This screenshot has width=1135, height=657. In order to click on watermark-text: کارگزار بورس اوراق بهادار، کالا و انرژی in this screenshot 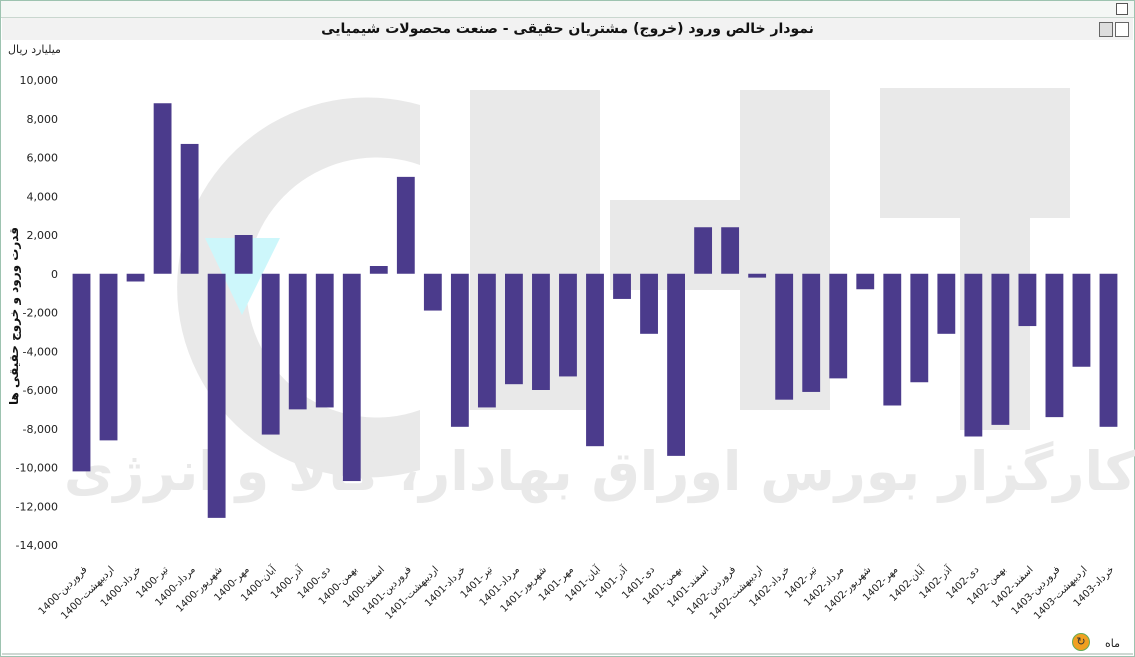, I will do `click(599, 471)`.